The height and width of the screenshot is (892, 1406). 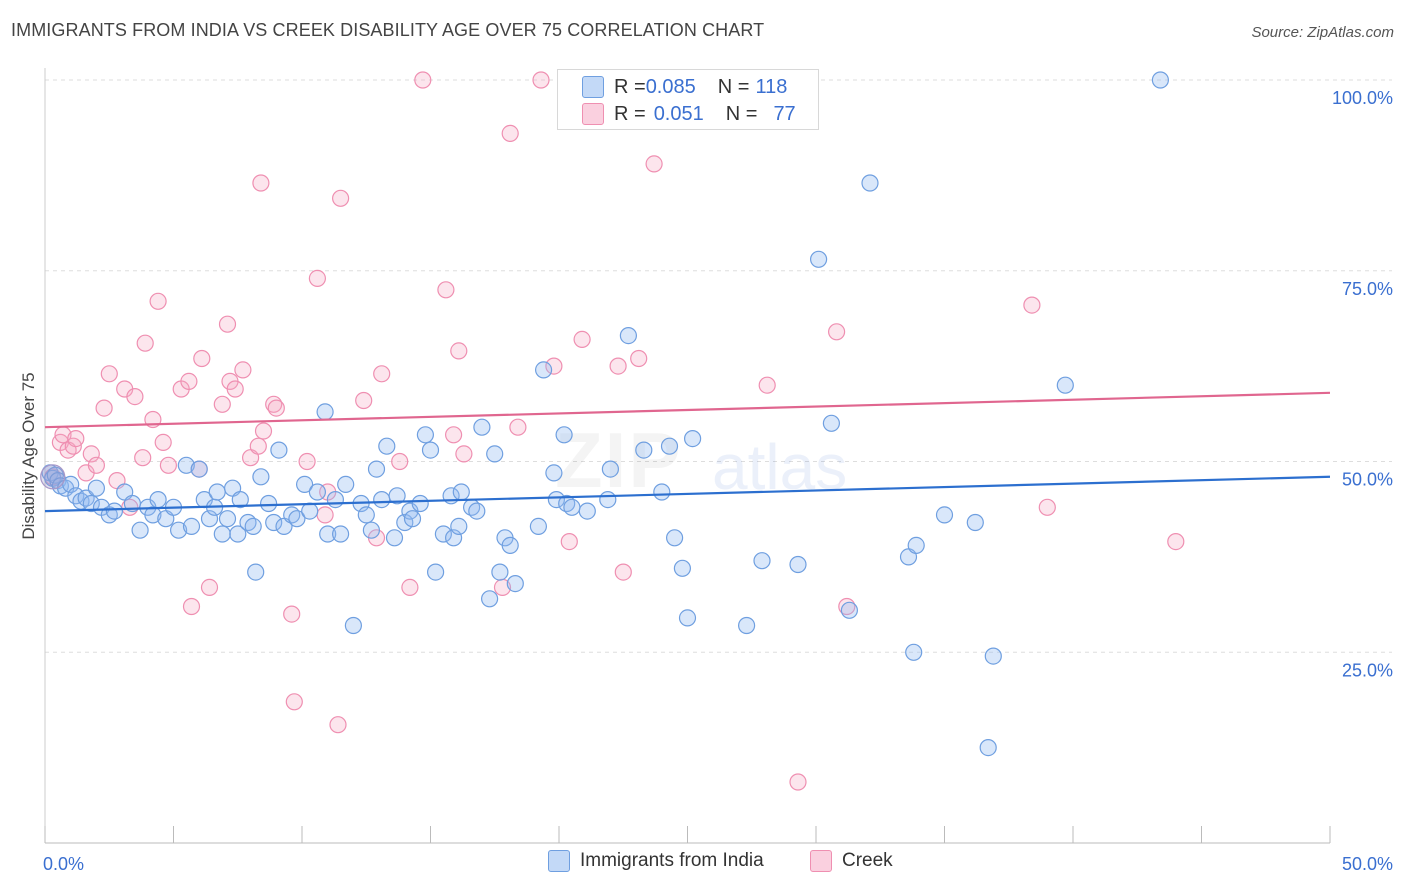 I want to click on y-tick-label: 25.0%, so click(x=1367, y=670).